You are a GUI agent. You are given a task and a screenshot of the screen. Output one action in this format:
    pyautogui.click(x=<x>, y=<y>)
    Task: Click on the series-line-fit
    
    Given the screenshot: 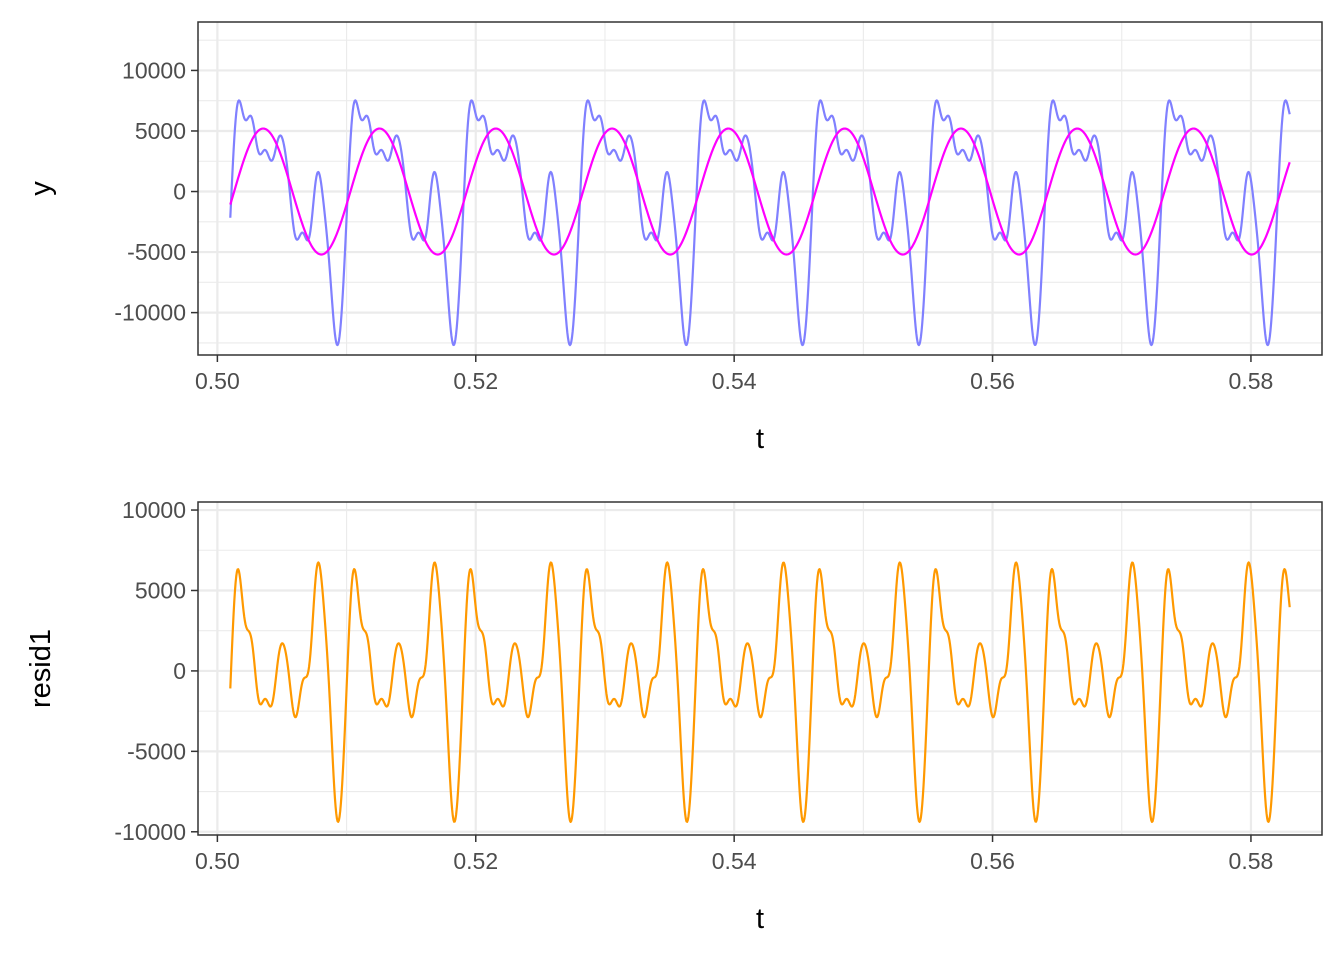 What is the action you would take?
    pyautogui.click(x=760, y=191)
    